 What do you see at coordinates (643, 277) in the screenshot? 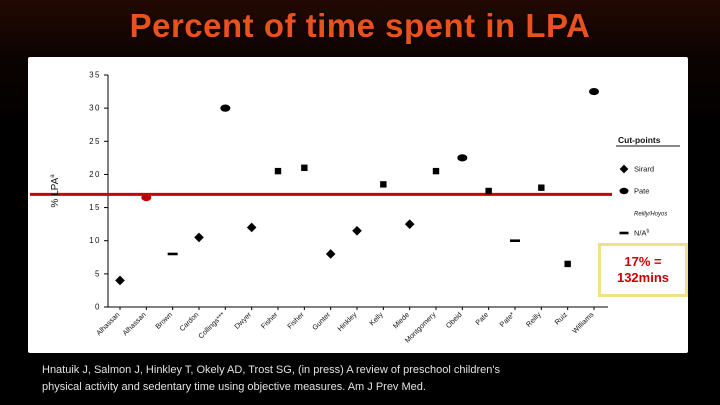
I see `callout-line2: 132mins` at bounding box center [643, 277].